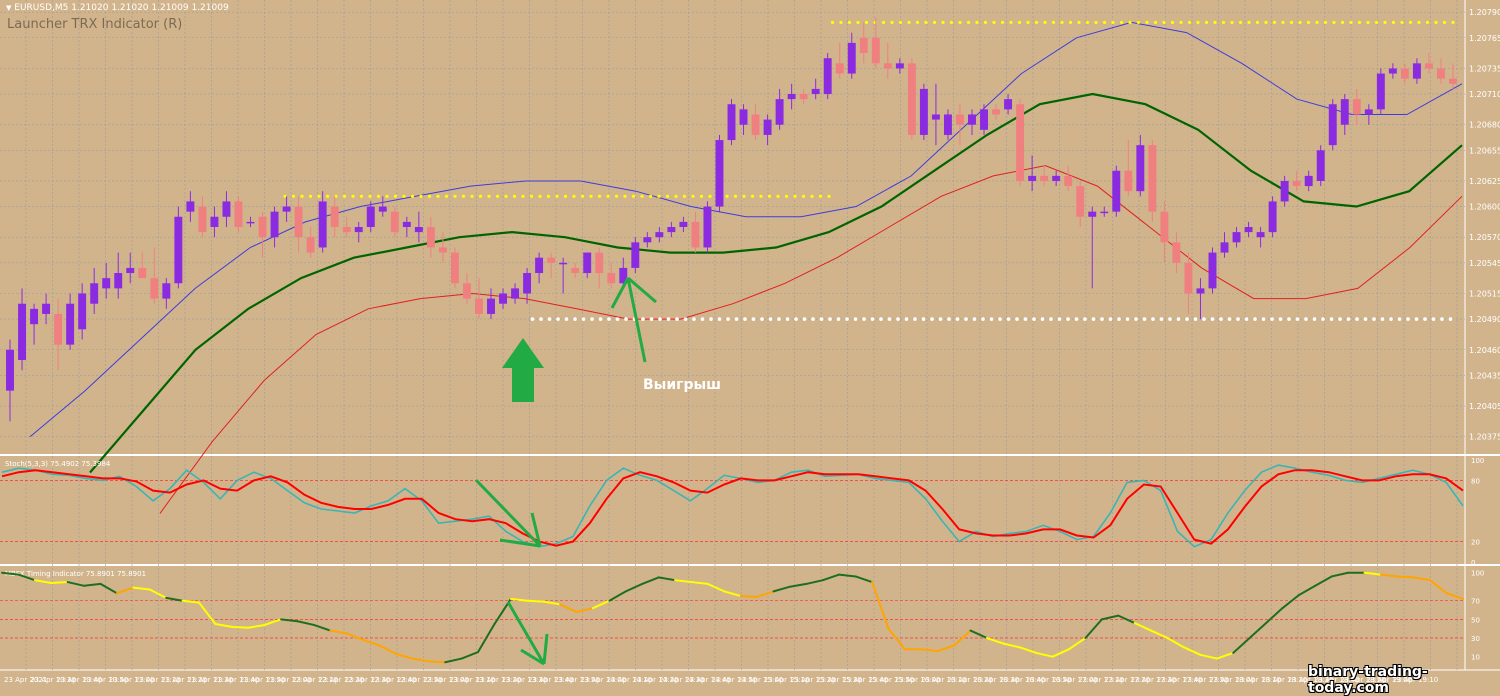 This screenshot has width=1500, height=696. I want to click on time-tick-label: 23 Apr 15:00, so click(761, 680).